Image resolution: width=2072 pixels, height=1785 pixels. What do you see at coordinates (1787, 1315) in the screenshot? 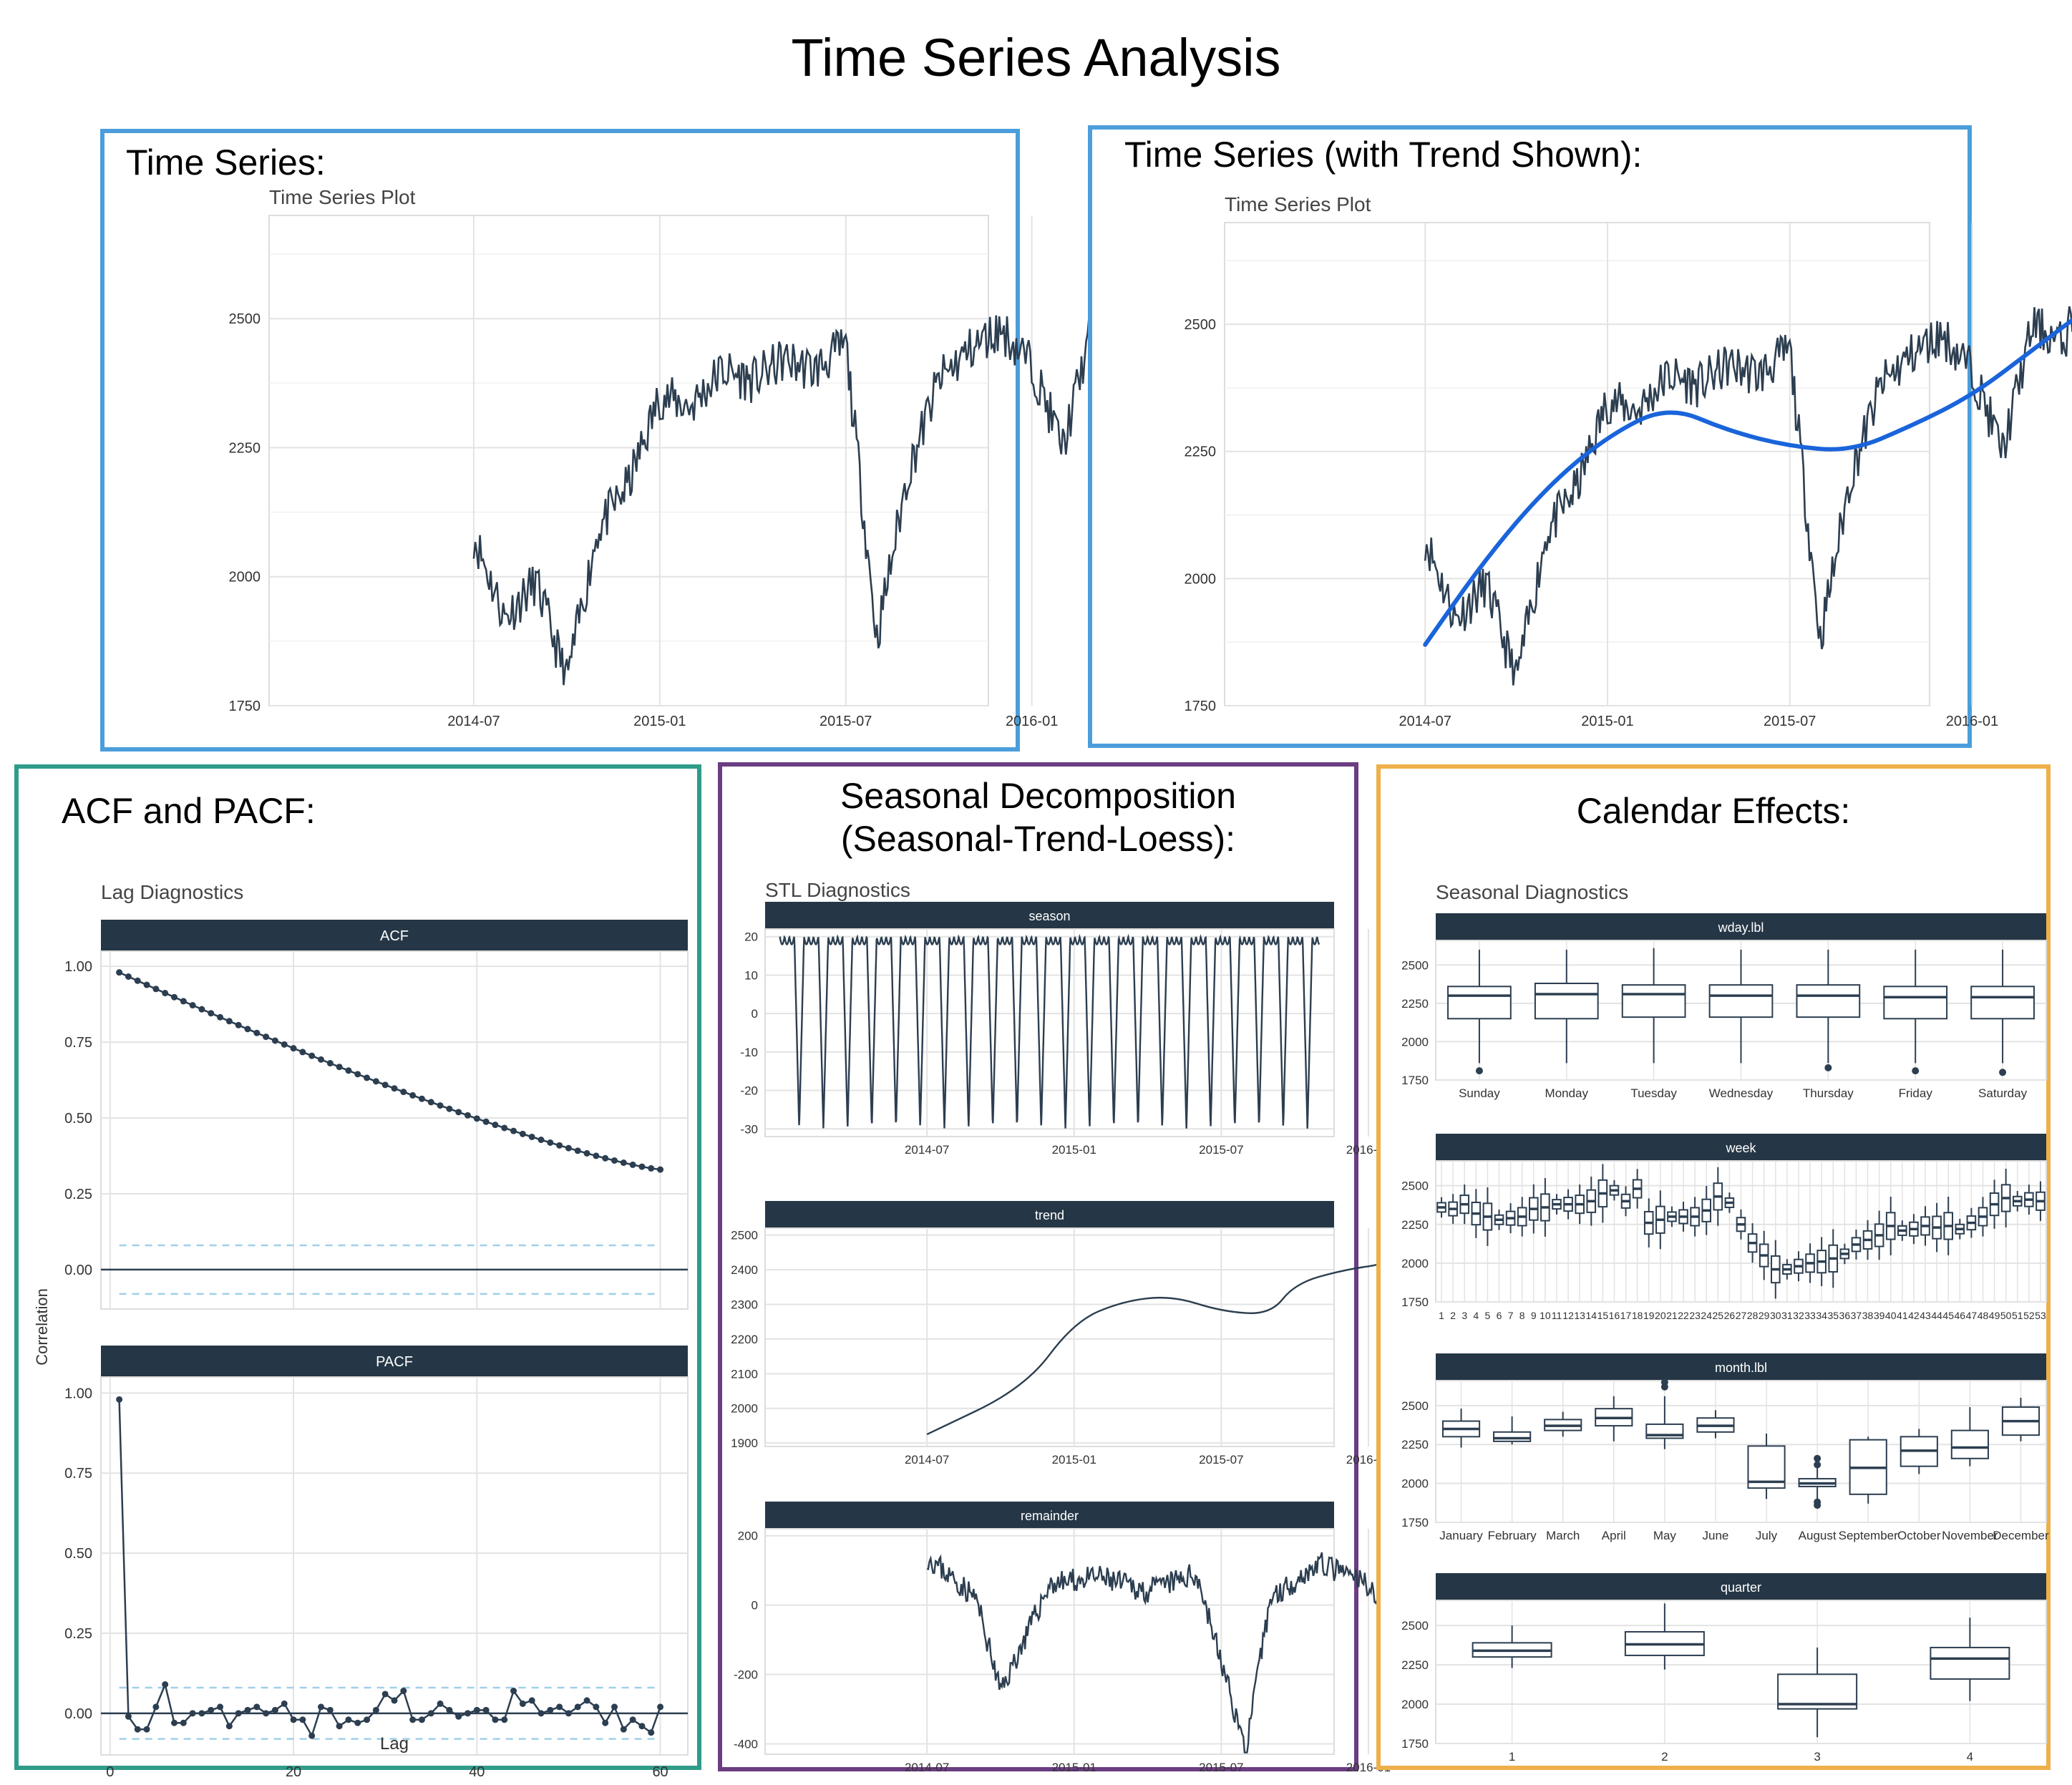
I see `week-x-tick-label: 31` at bounding box center [1787, 1315].